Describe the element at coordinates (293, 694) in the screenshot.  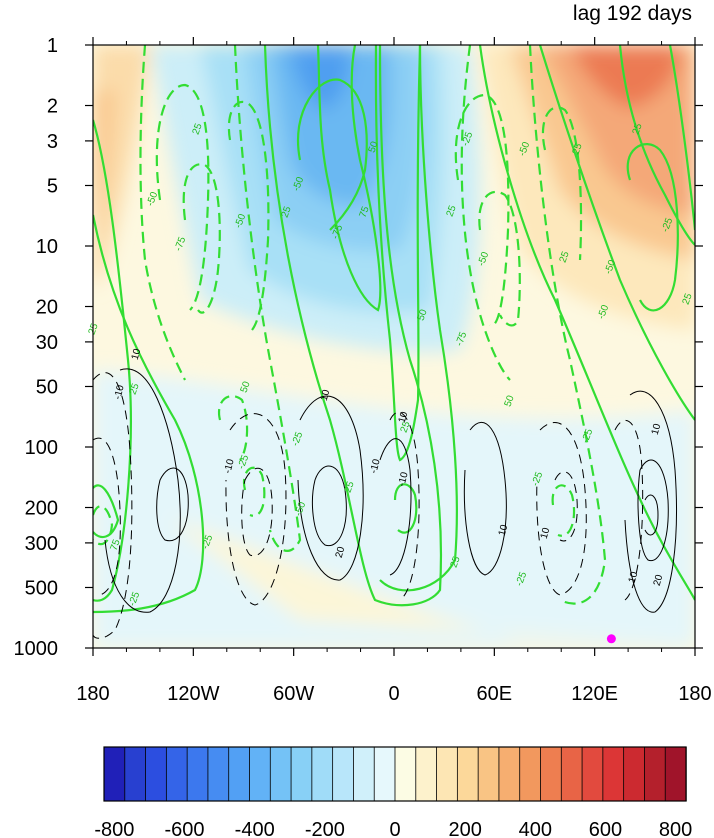
I see `x-tick-label: 60W` at that location.